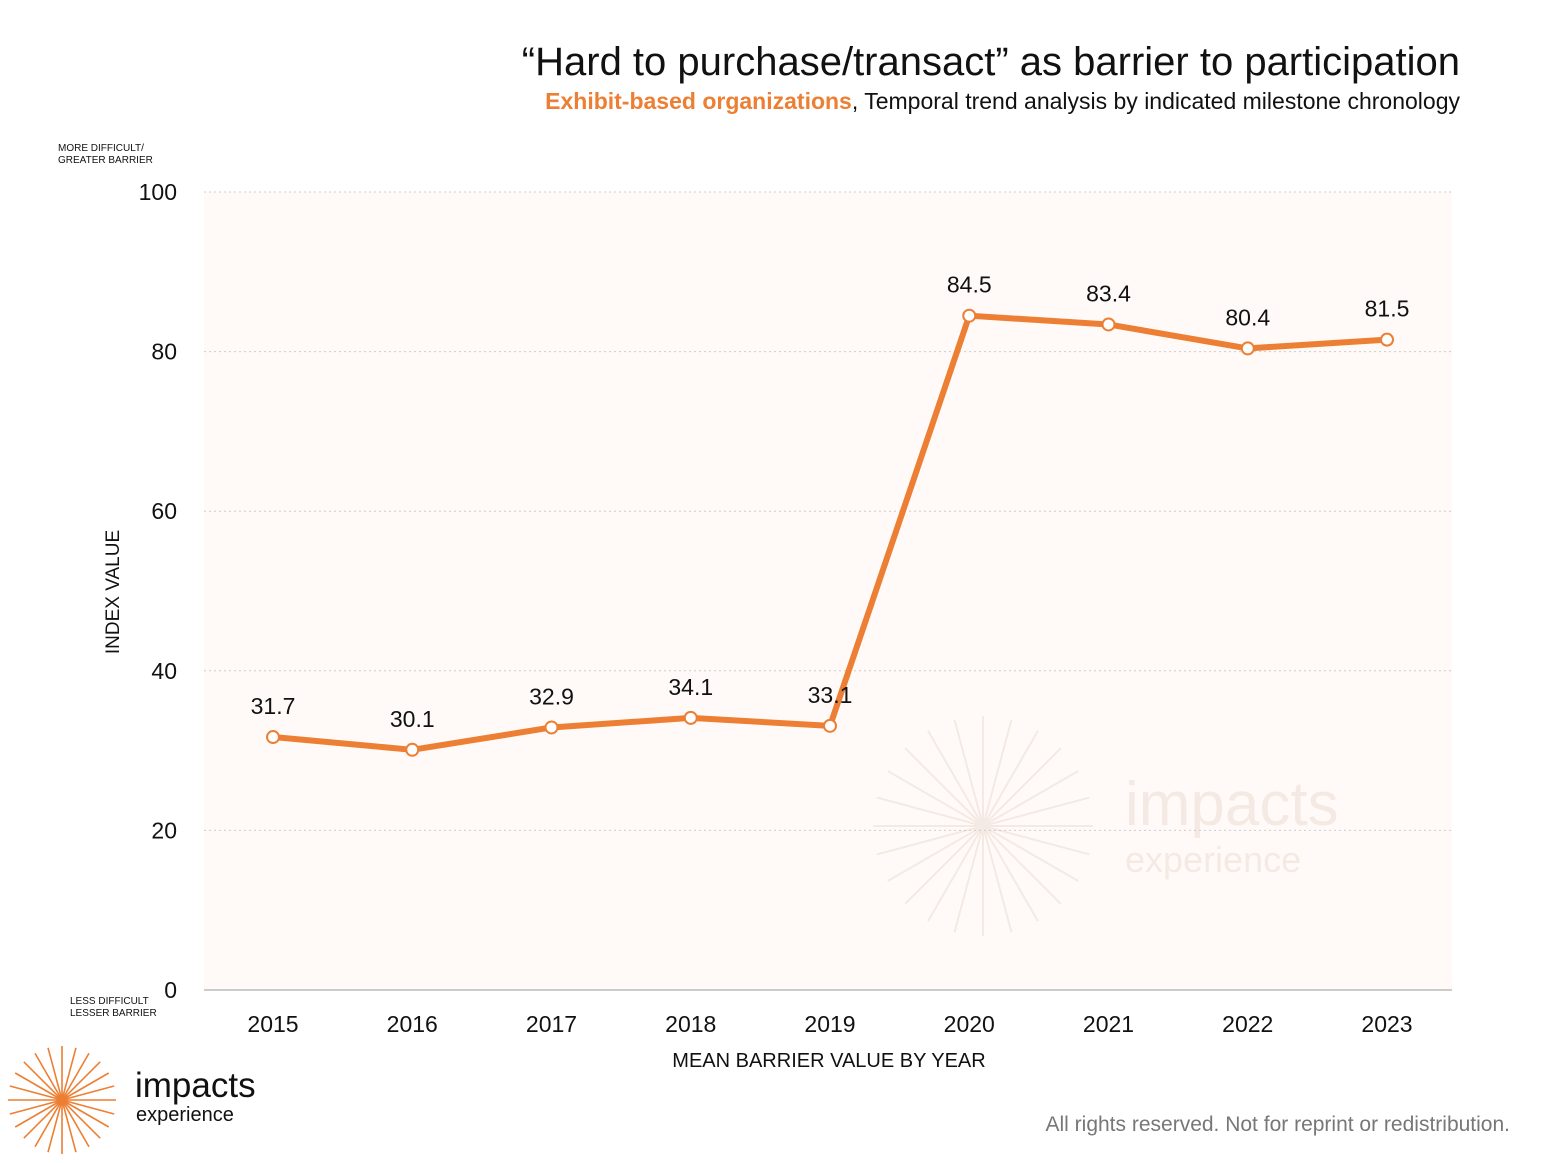 This screenshot has height=1163, width=1550. What do you see at coordinates (1247, 1024) in the screenshot?
I see `x-tick-label: 2022` at bounding box center [1247, 1024].